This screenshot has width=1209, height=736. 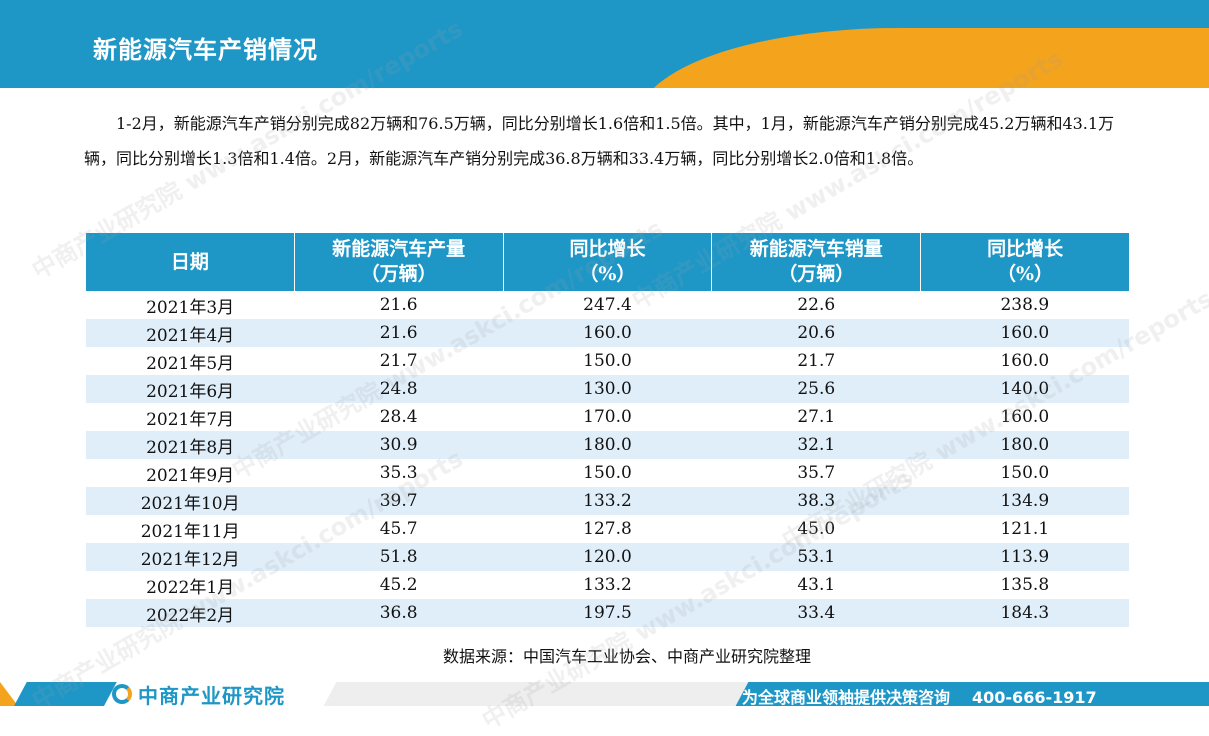 I want to click on table-row: 2021年4月 21.6 160.0 20.6 160.0, so click(x=607, y=333).